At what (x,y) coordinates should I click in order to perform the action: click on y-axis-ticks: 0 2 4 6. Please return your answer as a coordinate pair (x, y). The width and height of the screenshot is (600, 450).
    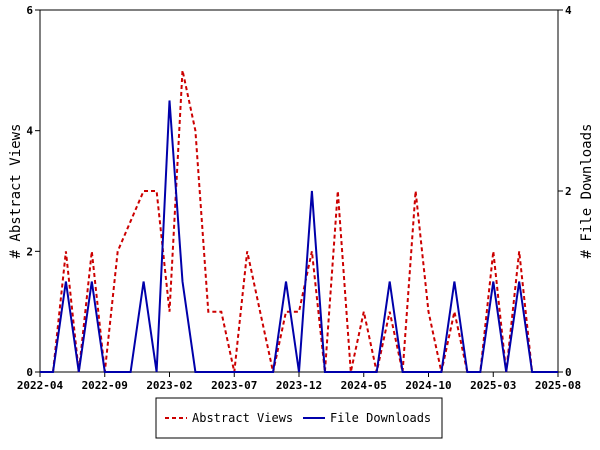
    Looking at the image, I should click on (33, 191).